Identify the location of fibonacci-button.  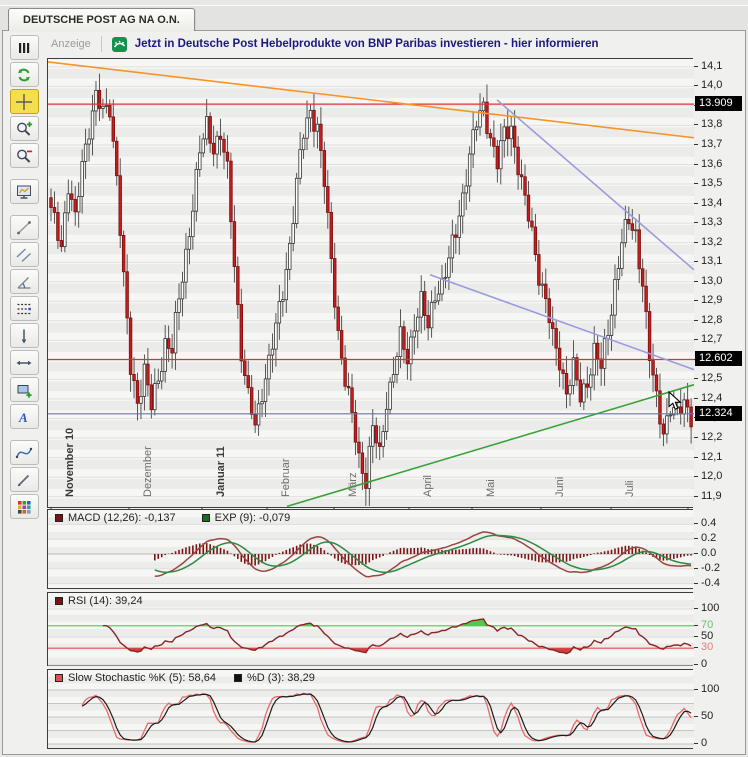
(24, 308).